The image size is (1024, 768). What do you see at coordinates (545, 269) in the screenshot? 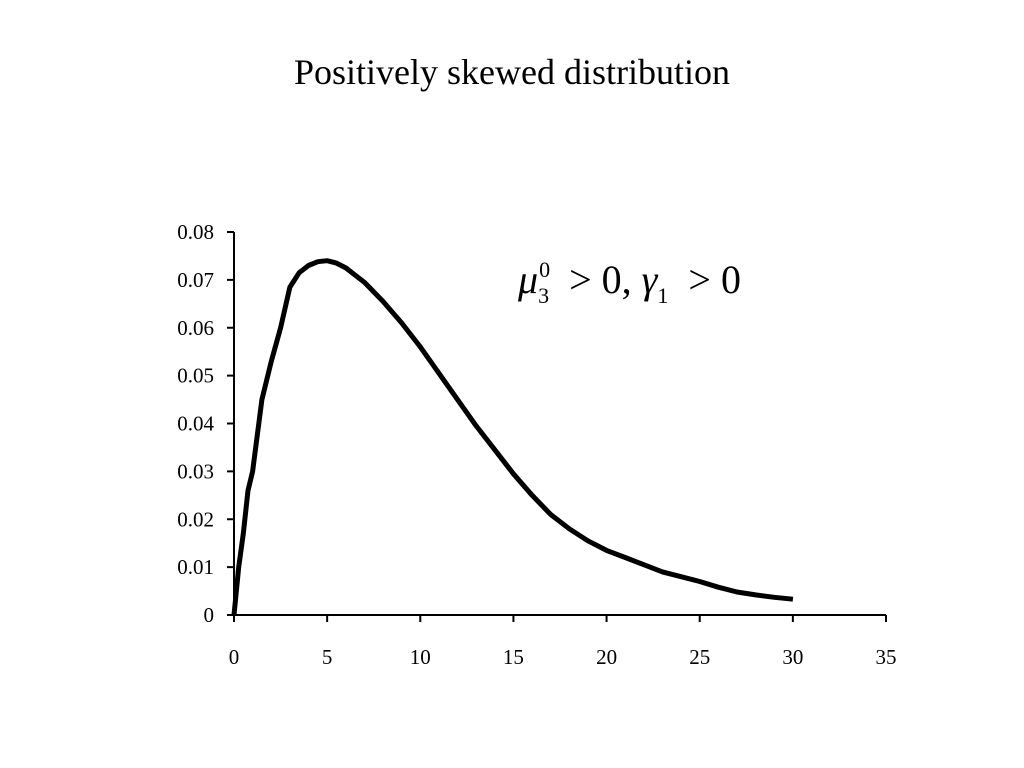
I see `mu-superscript: 0` at bounding box center [545, 269].